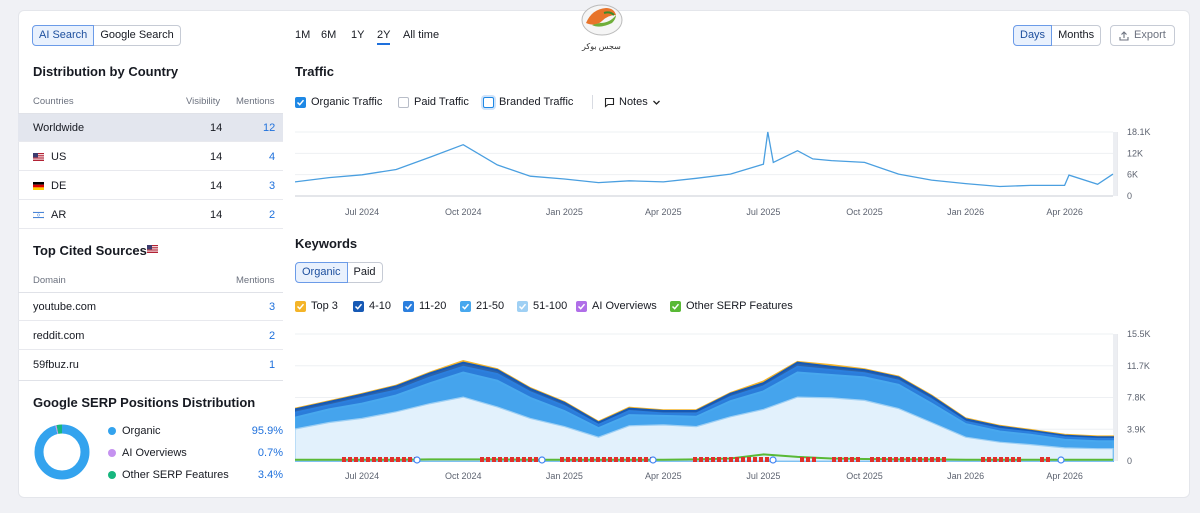  Describe the element at coordinates (150, 215) in the screenshot. I see `table-row: AR 14 2` at that location.